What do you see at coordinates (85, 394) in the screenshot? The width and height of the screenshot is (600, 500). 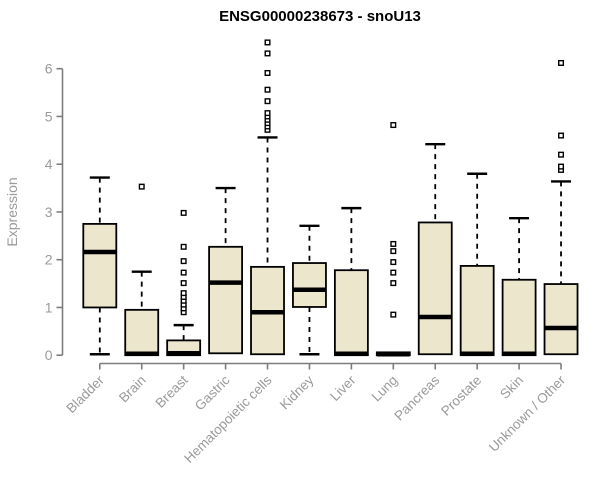 I see `x-tick-label: Bladder` at bounding box center [85, 394].